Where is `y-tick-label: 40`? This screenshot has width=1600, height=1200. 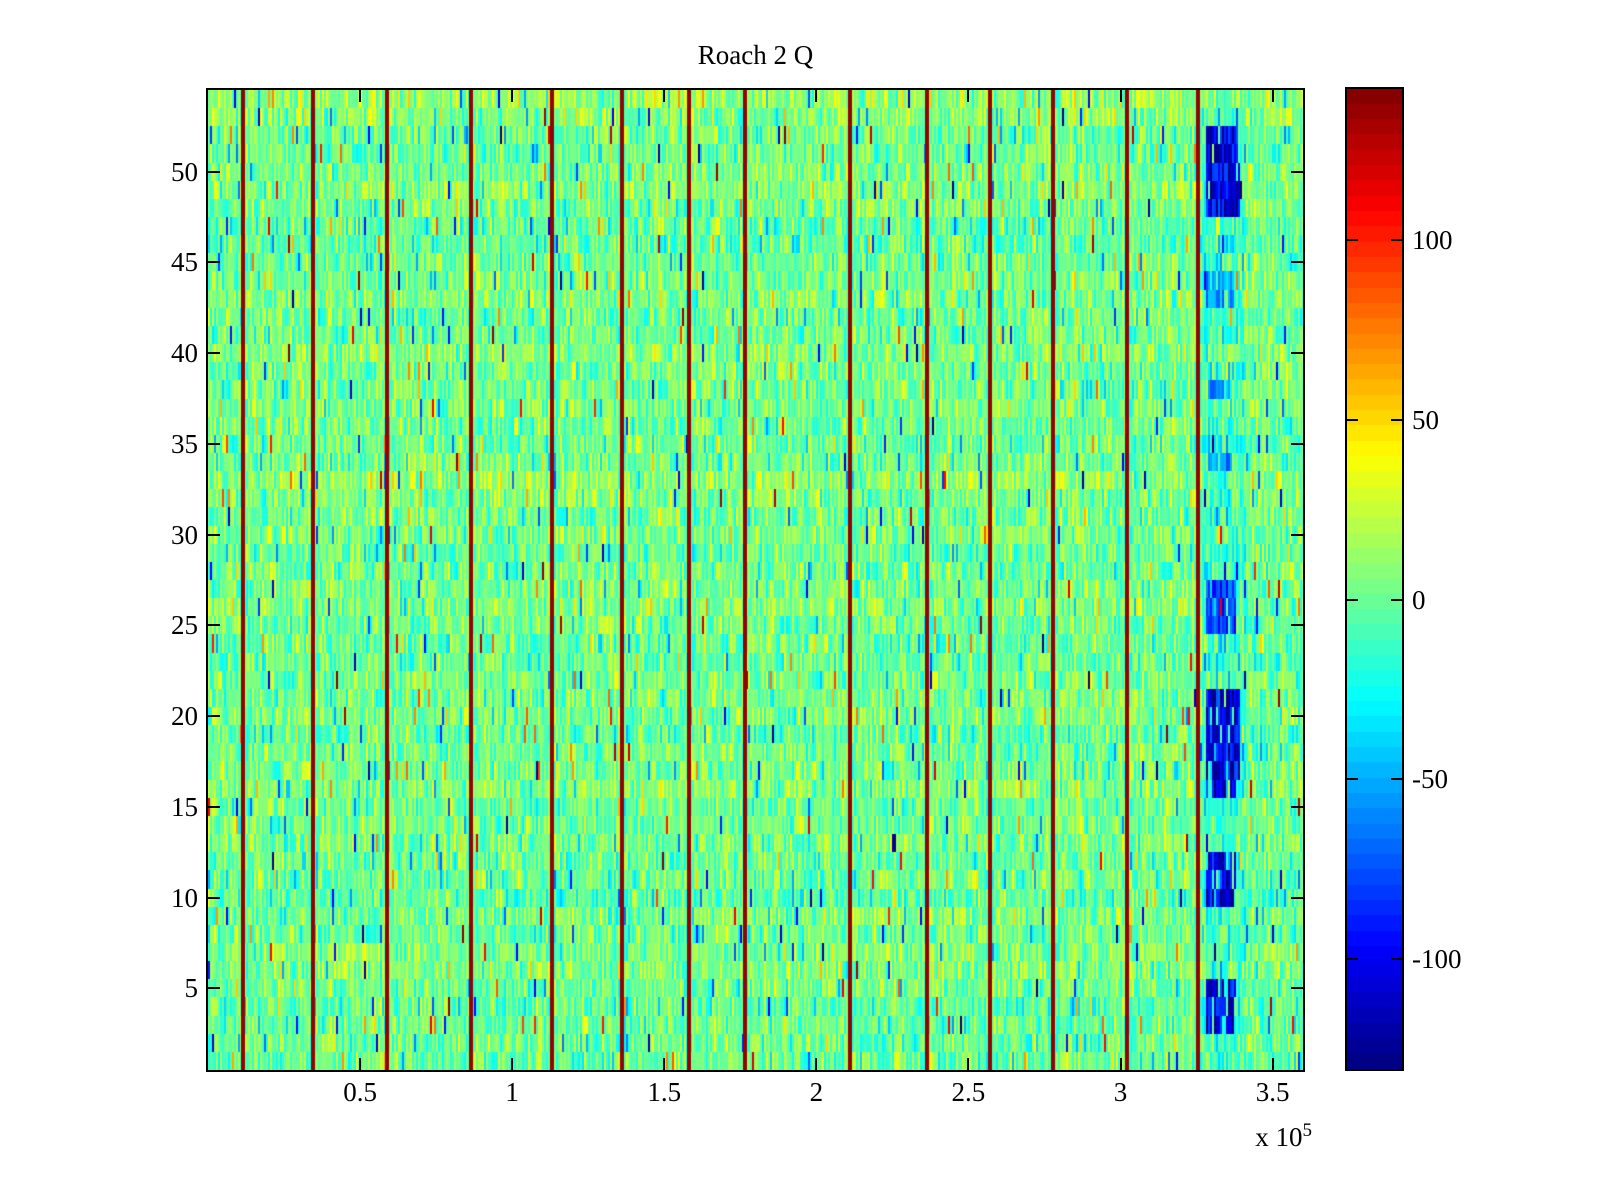 y-tick-label: 40 is located at coordinates (184, 353).